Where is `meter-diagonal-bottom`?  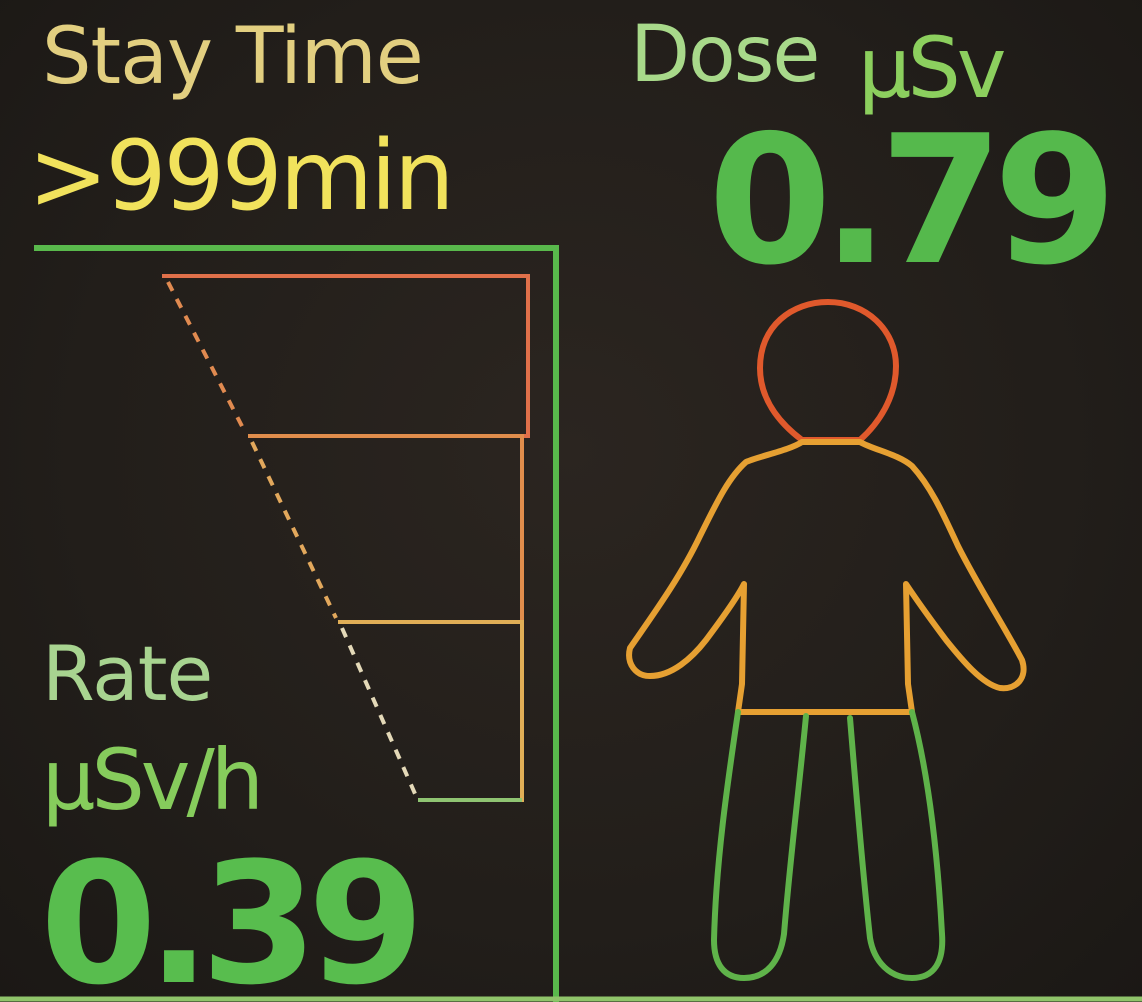
meter-diagonal-bottom is located at coordinates (379, 712).